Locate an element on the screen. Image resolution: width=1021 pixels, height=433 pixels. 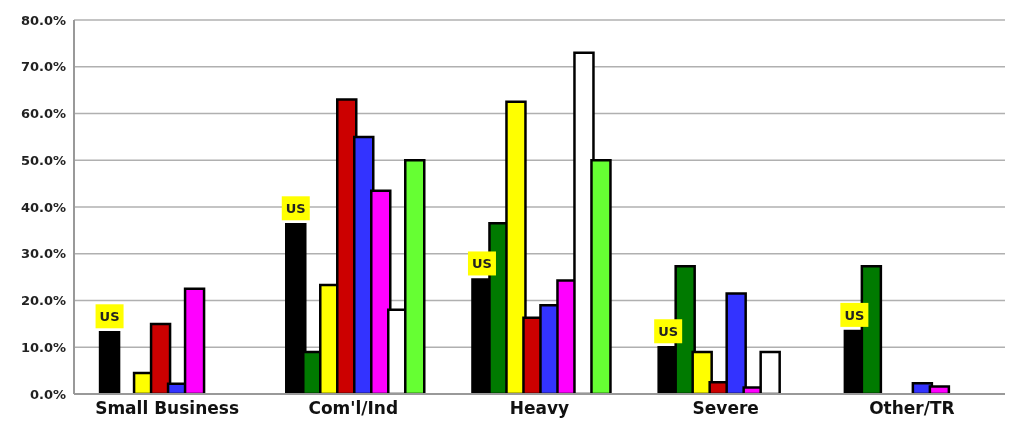
x-tick-label: Com'l/Ind is located at coordinates (353, 408).